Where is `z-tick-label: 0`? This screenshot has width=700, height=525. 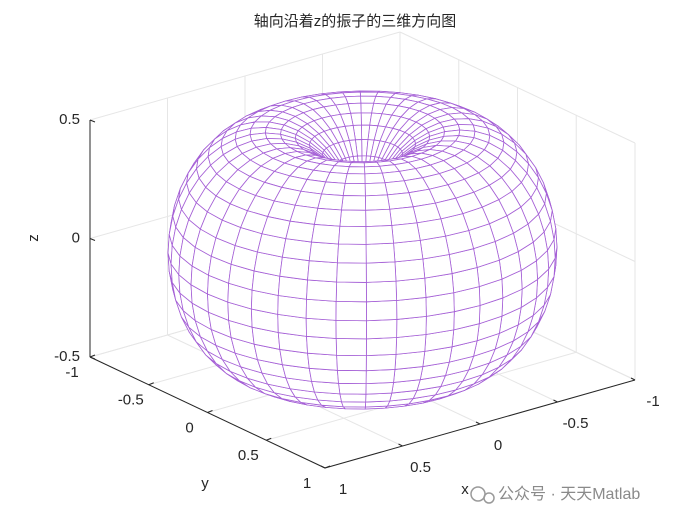
z-tick-label: 0 is located at coordinates (76, 237).